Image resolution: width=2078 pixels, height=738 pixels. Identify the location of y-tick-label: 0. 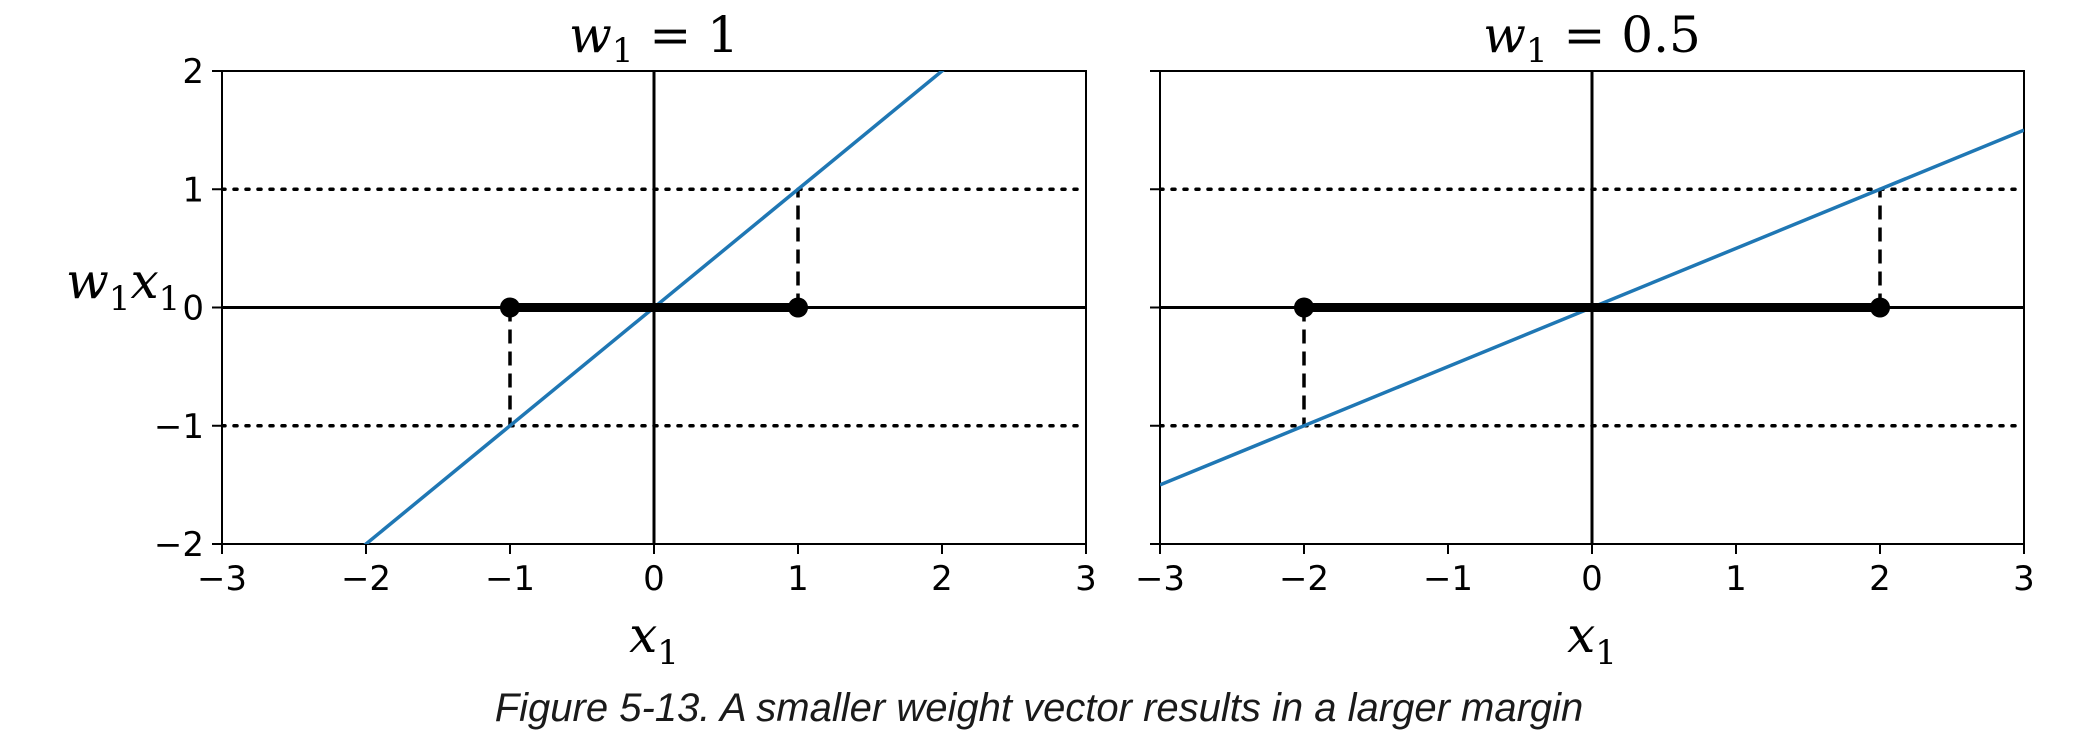
(193, 309).